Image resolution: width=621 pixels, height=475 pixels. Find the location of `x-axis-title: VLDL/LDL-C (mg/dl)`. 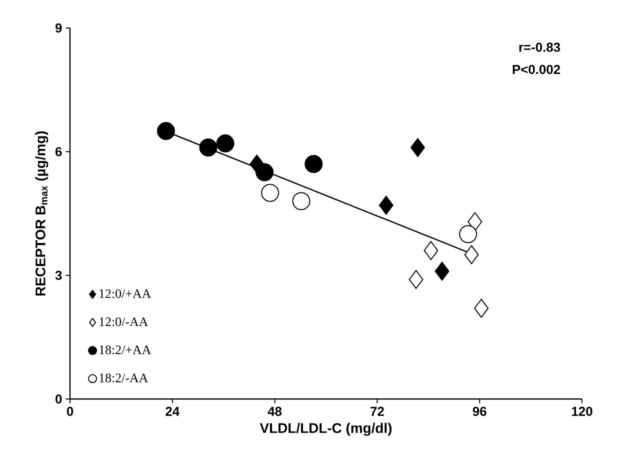

x-axis-title: VLDL/LDL-C (mg/dl) is located at coordinates (326, 429).